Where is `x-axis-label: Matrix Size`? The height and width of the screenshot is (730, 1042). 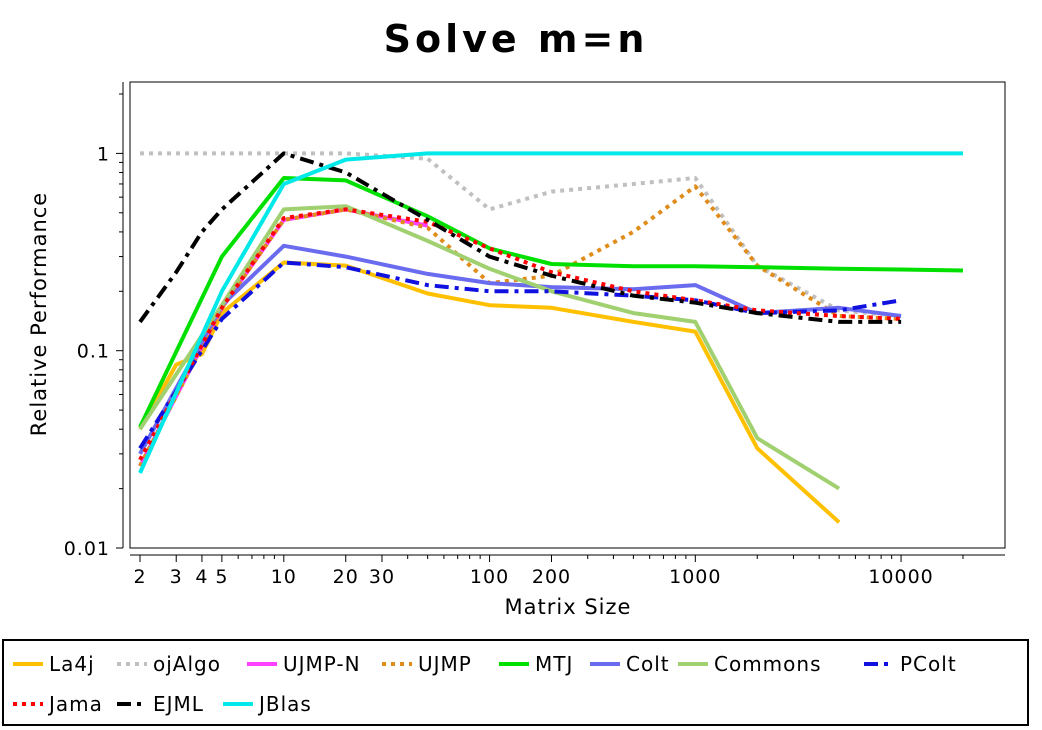
x-axis-label: Matrix Size is located at coordinates (568, 607).